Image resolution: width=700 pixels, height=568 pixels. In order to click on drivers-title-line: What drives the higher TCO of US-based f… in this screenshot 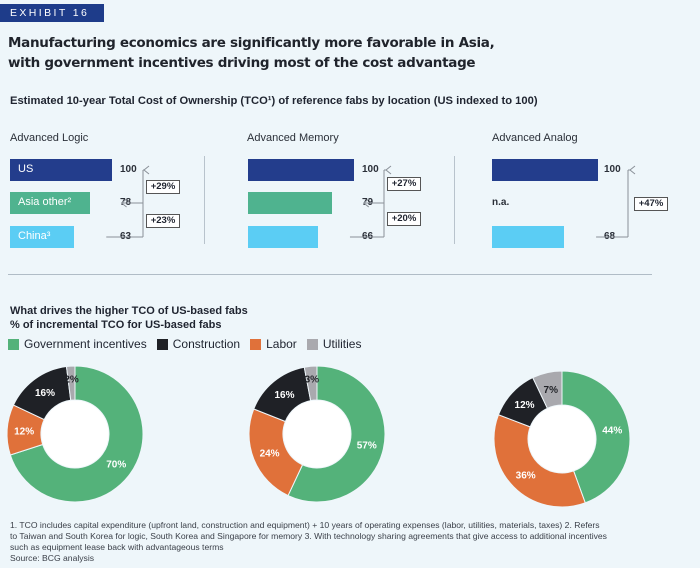, I will do `click(129, 311)`.